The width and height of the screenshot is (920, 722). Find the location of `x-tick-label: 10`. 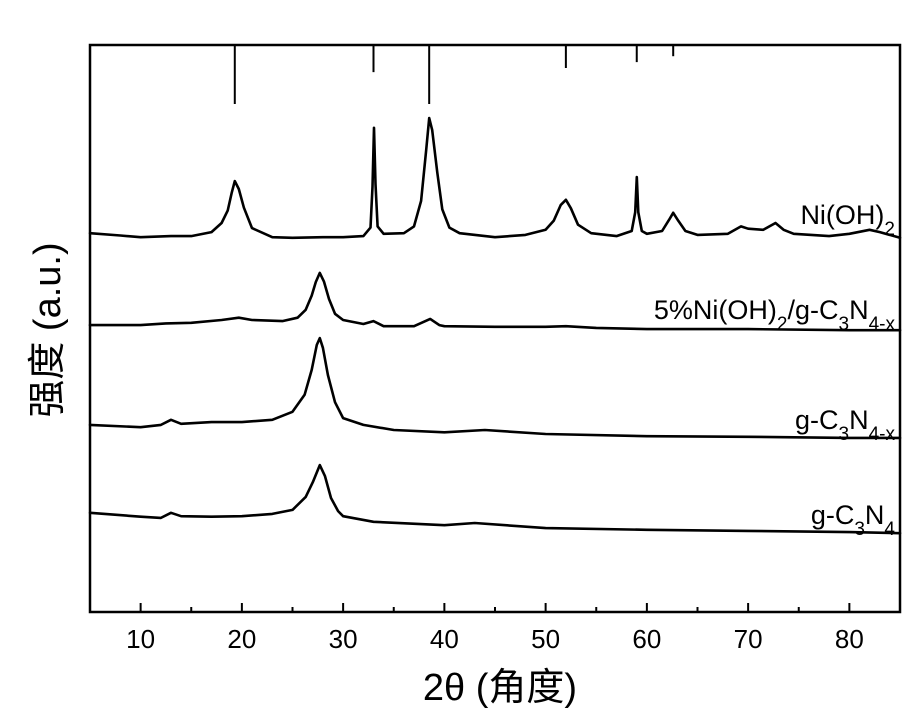

x-tick-label: 10 is located at coordinates (140, 639).